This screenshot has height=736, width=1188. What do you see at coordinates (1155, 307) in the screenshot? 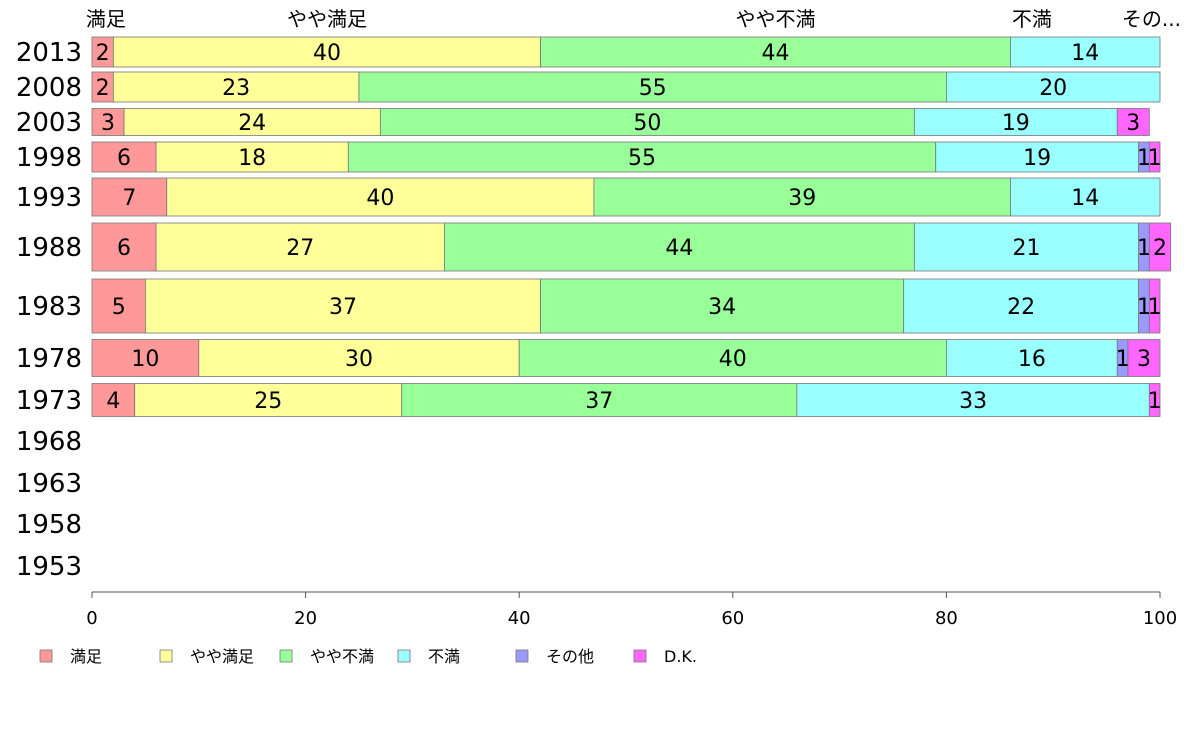
I see `data-label-1983-5: 1` at bounding box center [1155, 307].